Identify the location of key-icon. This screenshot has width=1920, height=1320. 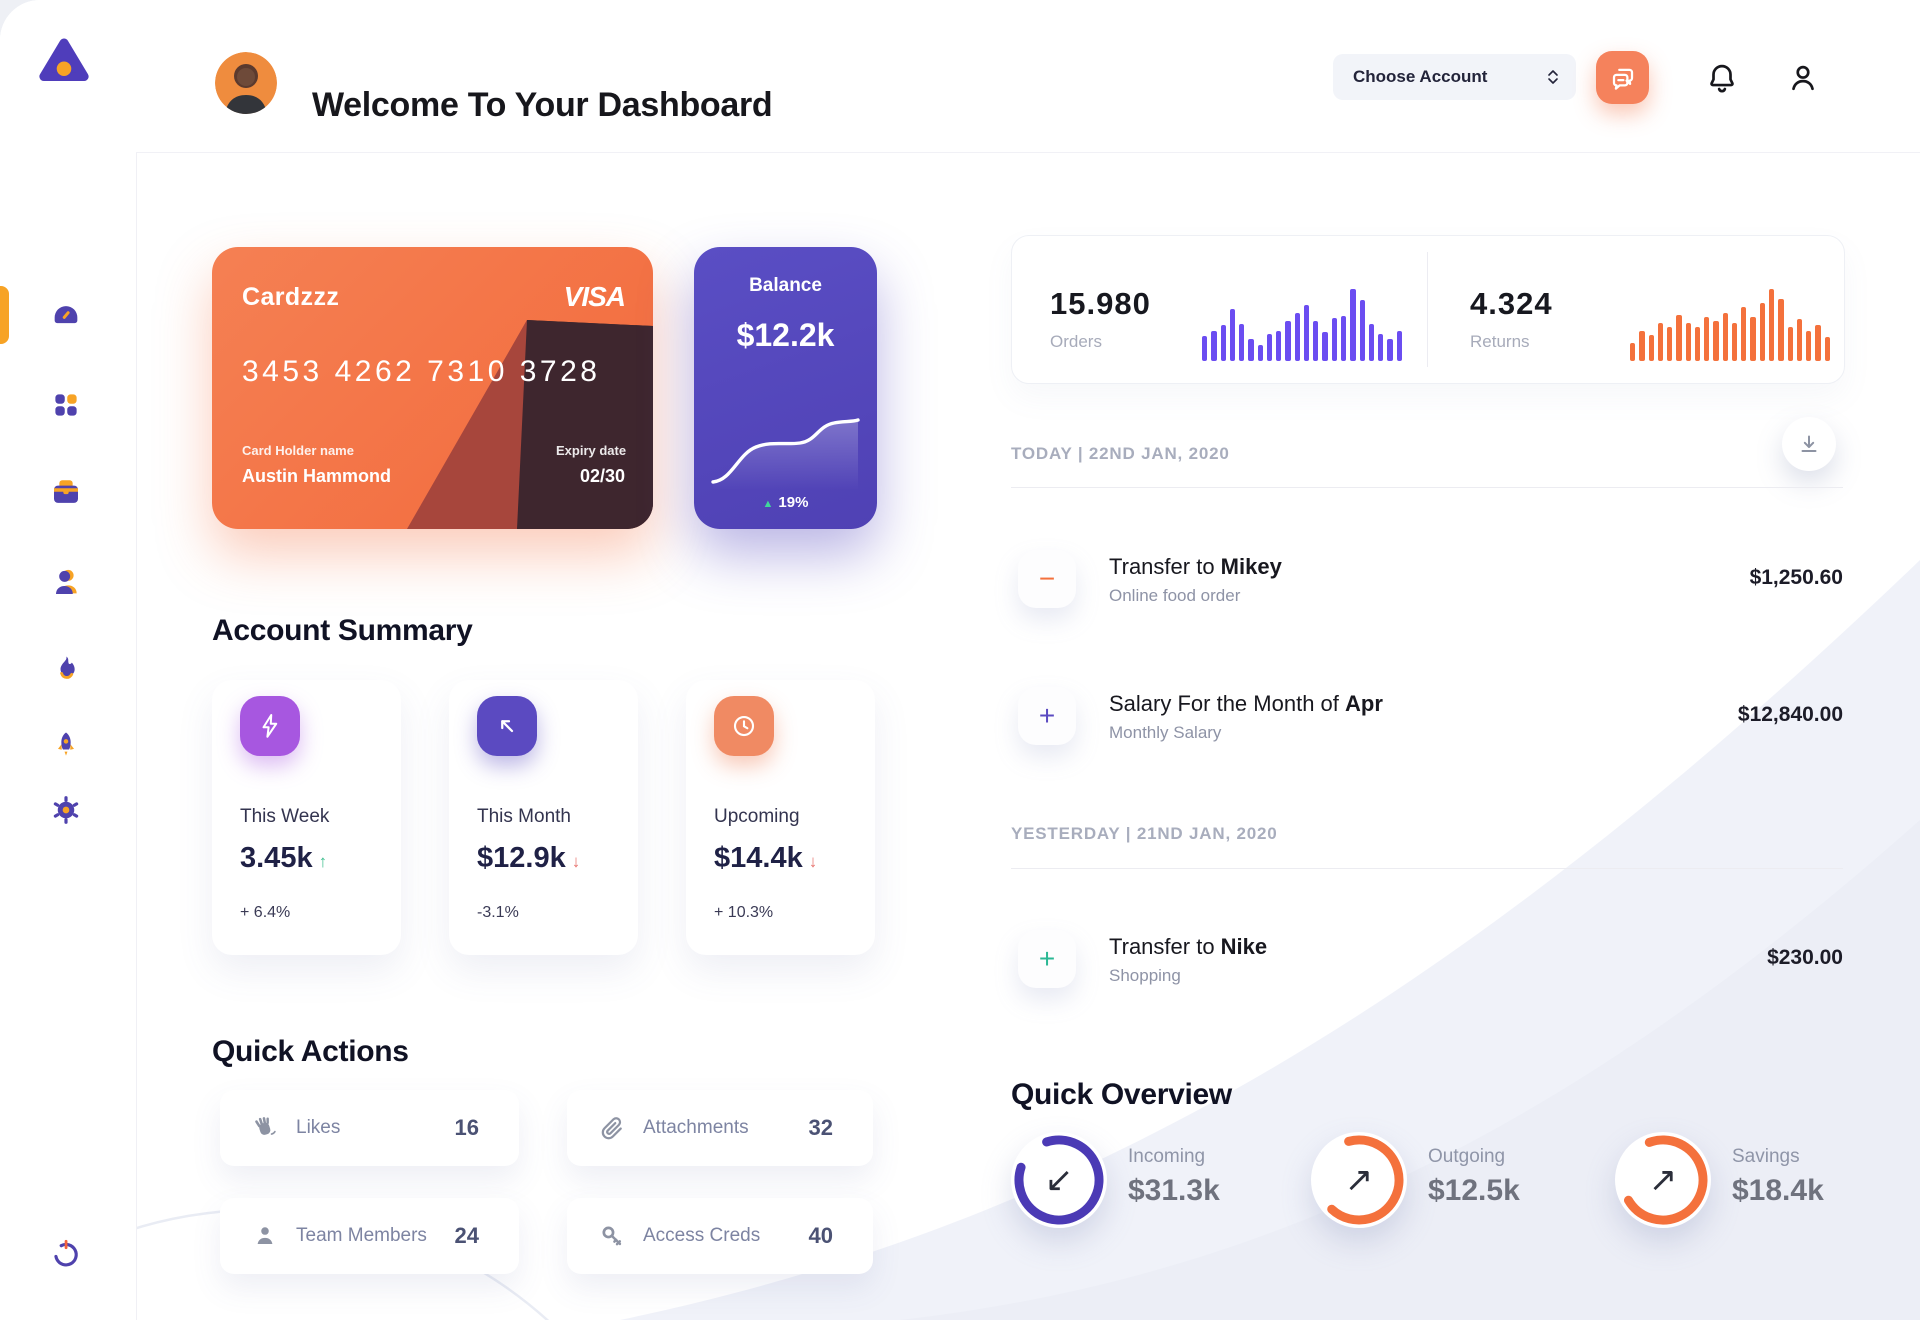
(612, 1236).